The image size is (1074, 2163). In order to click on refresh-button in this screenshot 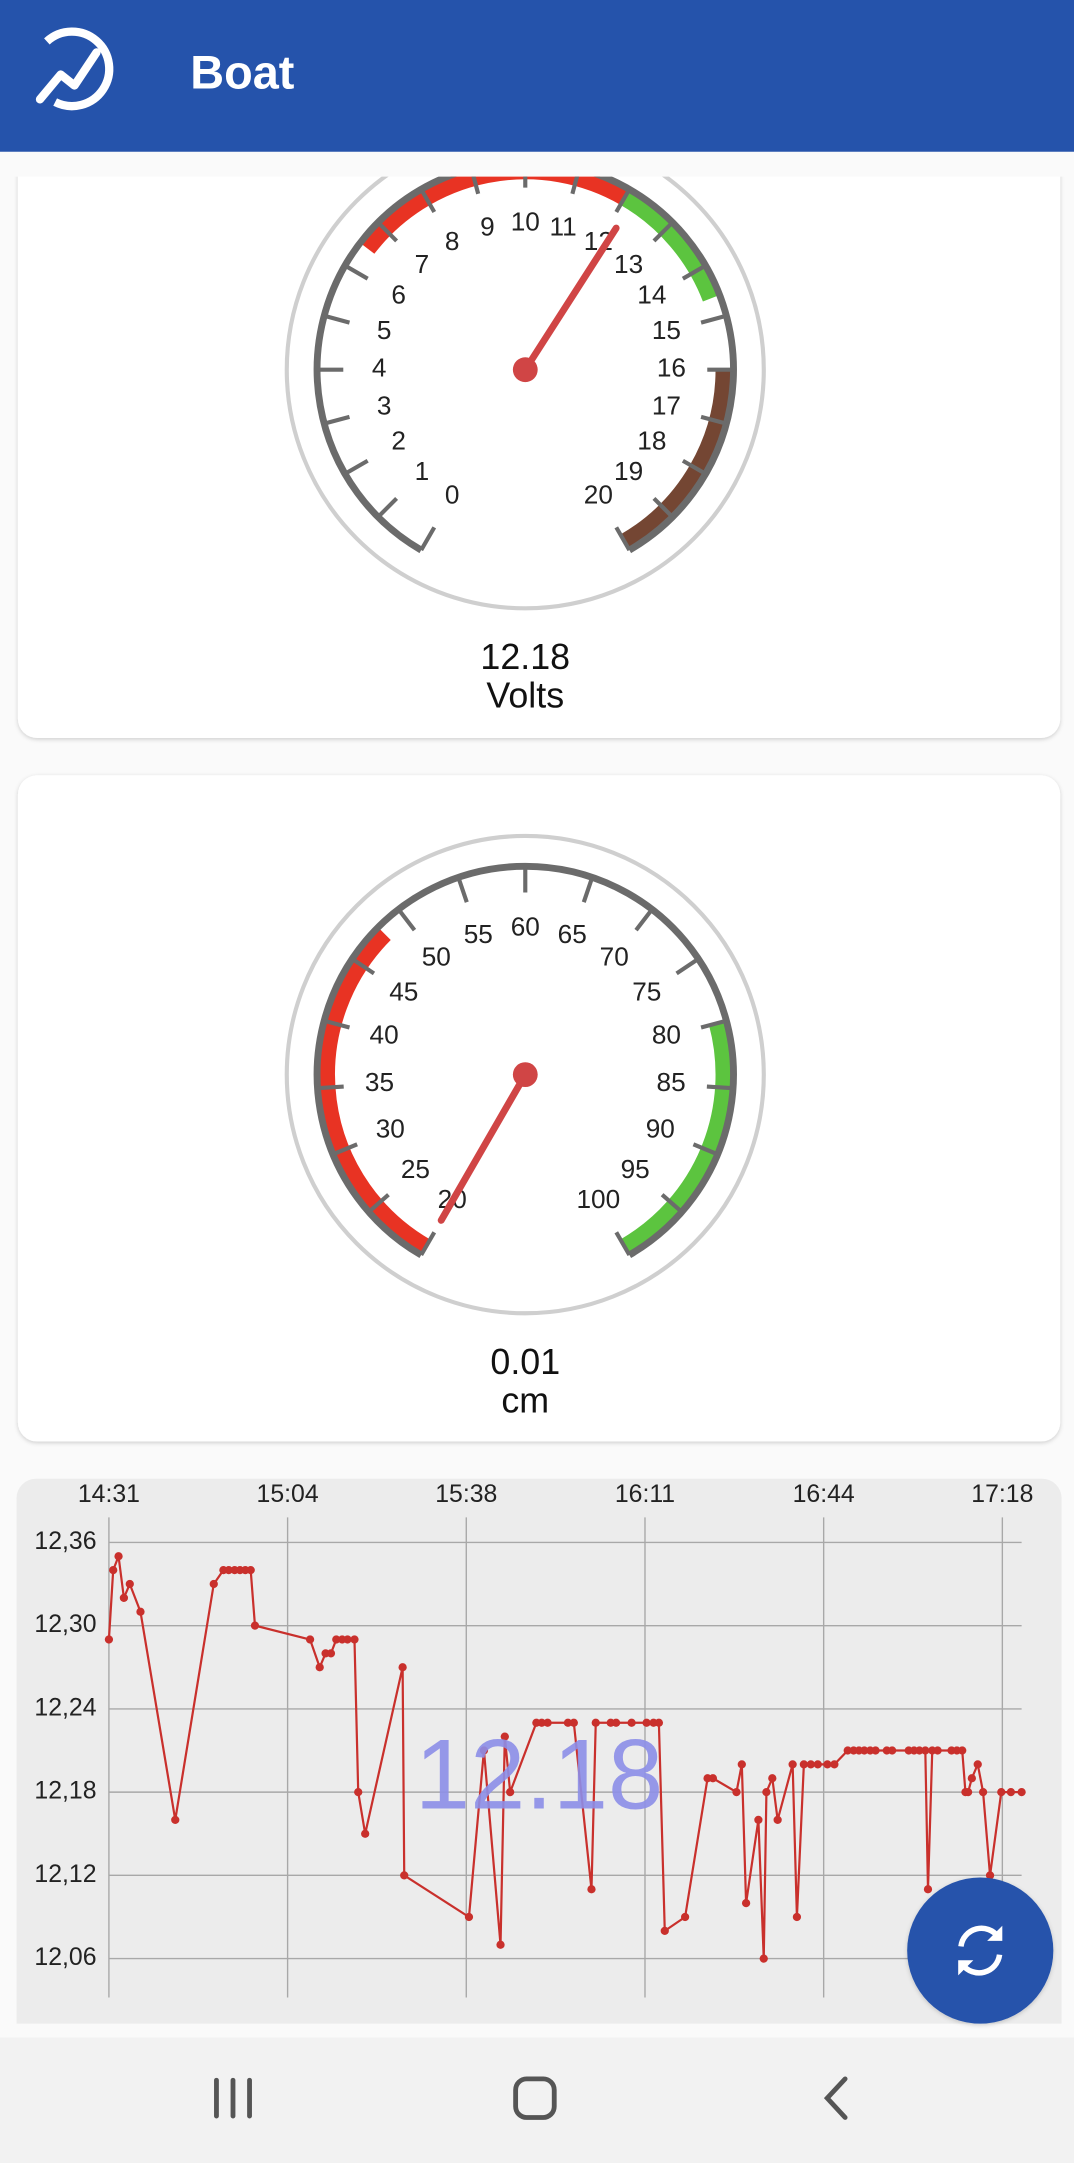, I will do `click(980, 1950)`.